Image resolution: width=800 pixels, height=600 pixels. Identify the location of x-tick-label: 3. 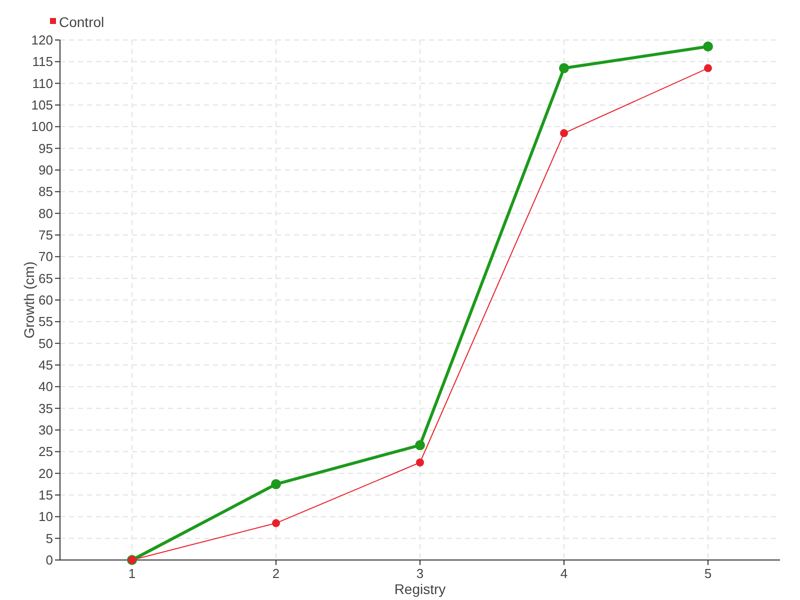
(420, 573).